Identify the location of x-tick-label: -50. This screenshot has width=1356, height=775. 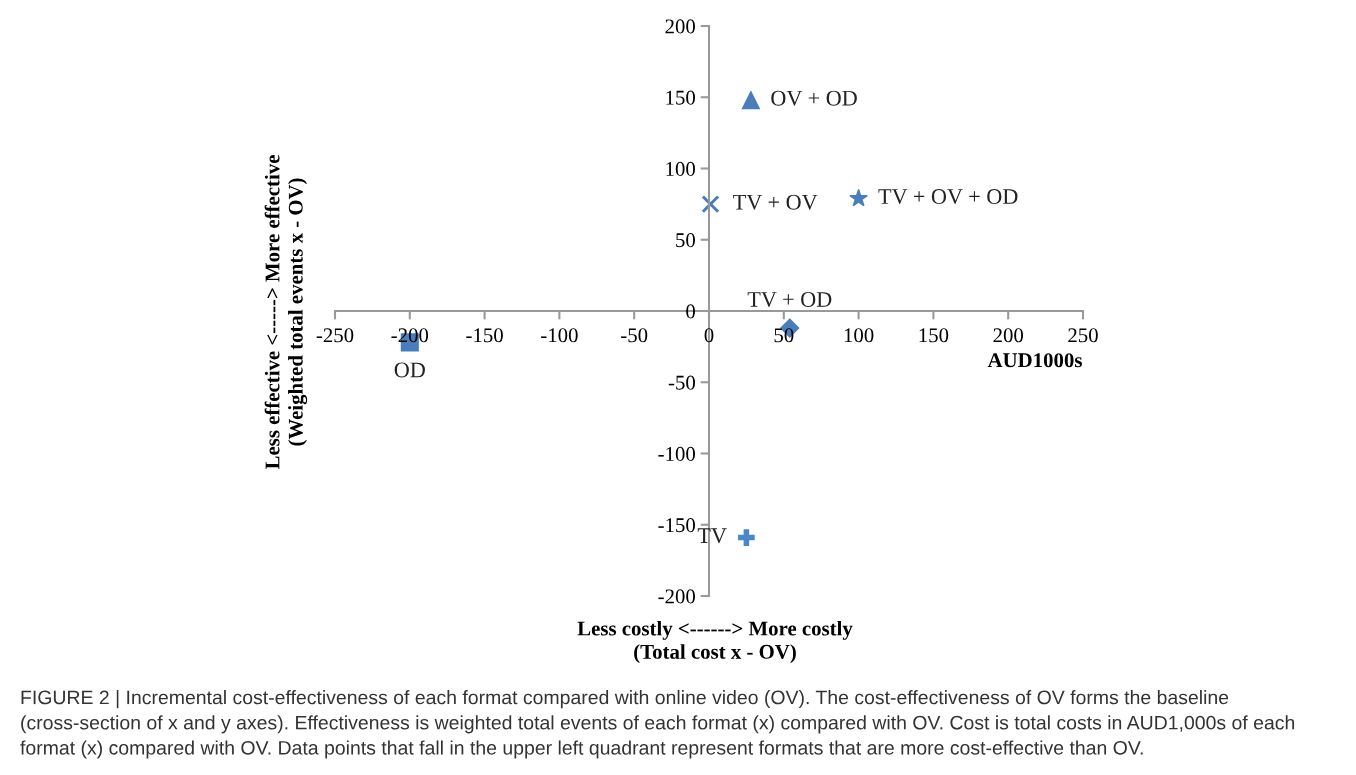
(634, 335).